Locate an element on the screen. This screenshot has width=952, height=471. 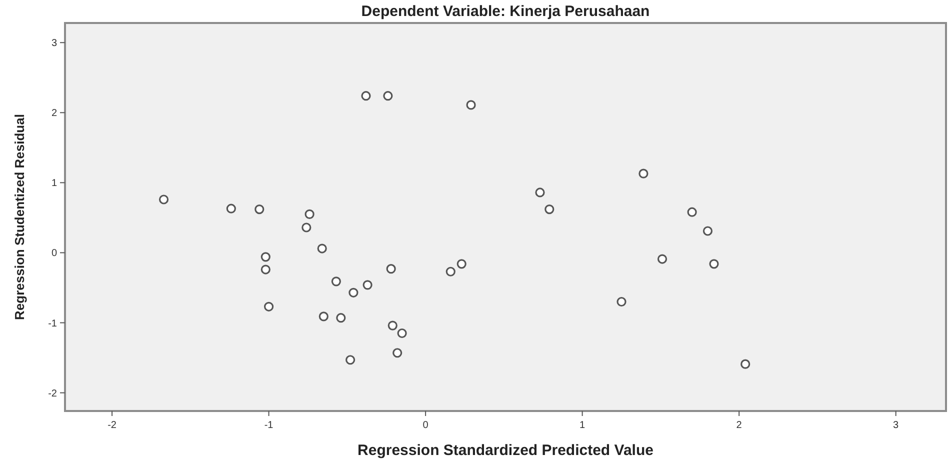
x-tick-label: 2 is located at coordinates (739, 425).